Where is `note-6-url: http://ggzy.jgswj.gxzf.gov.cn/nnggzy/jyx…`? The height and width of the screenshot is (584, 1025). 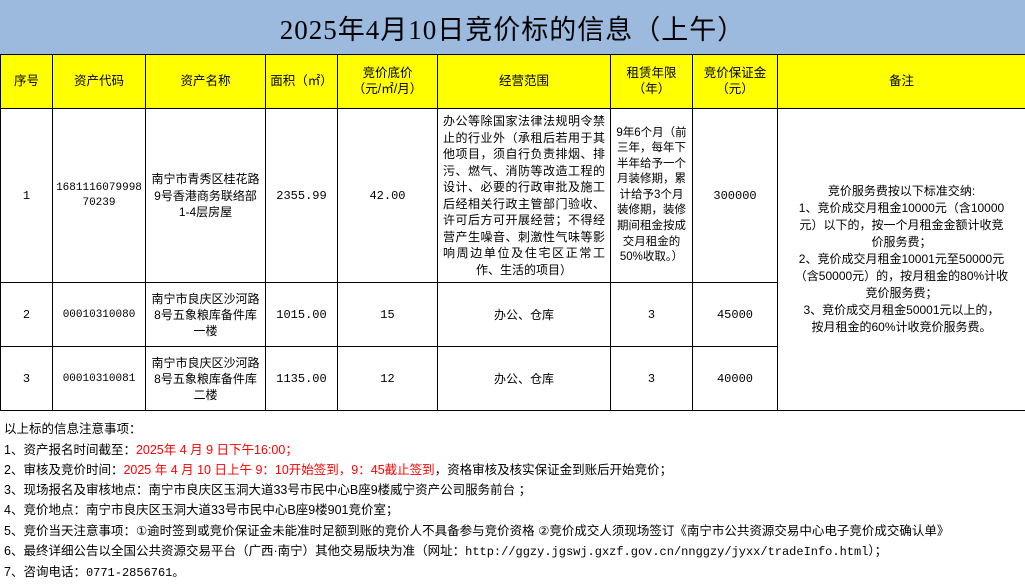 note-6-url: http://ggzy.jgswj.gxzf.gov.cn/nnggzy/jyx… is located at coordinates (666, 552).